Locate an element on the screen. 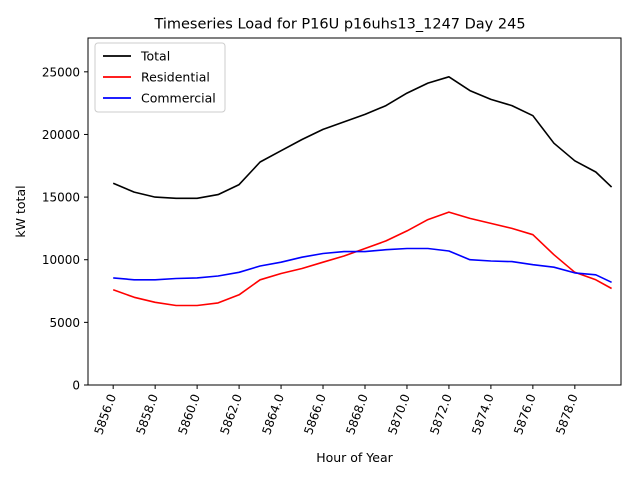 The image size is (640, 480). legend-label-residential: Residential is located at coordinates (175, 77).